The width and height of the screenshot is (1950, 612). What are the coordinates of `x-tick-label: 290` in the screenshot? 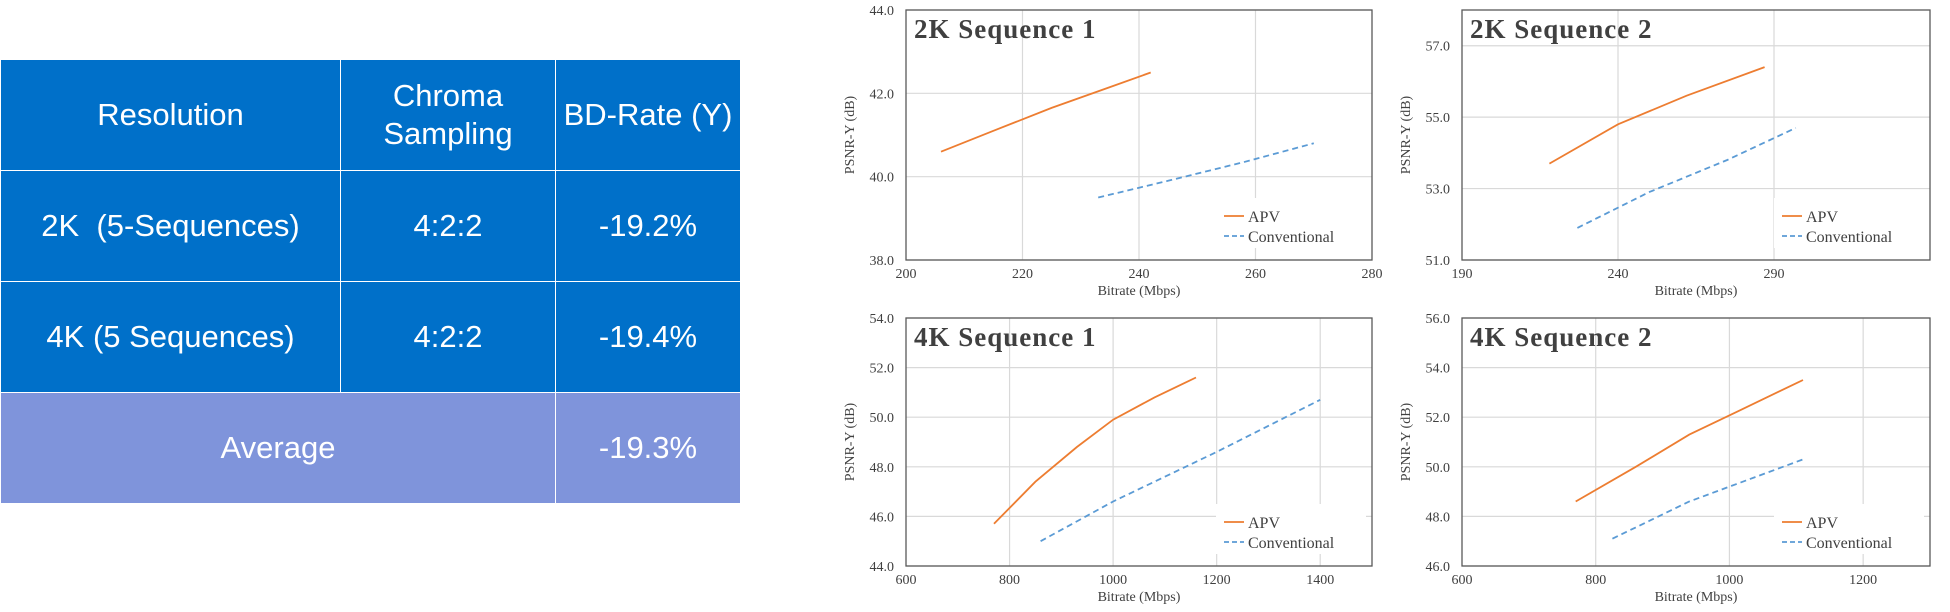 It's located at (1774, 274).